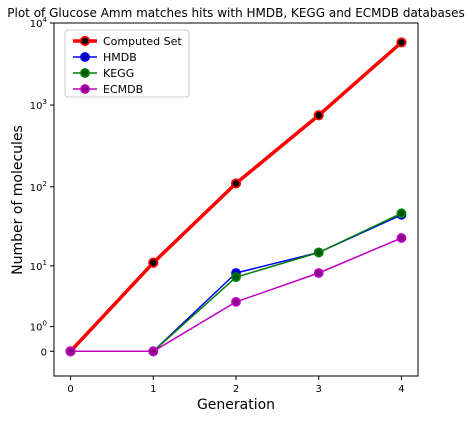 The width and height of the screenshot is (473, 422). I want to click on legend: Computed Set HMDB KEGG ECMDB, so click(127, 63).